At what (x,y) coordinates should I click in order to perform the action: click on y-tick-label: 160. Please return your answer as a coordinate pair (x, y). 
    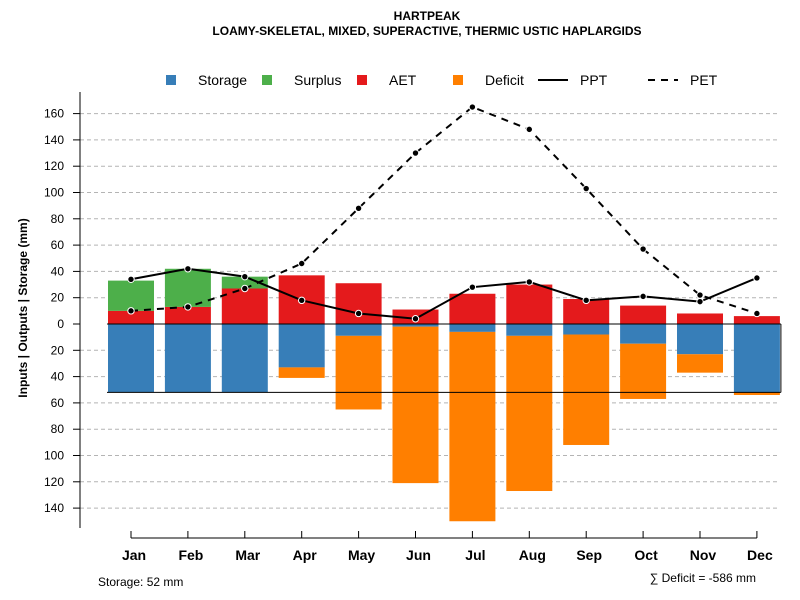
    Looking at the image, I should click on (54, 114).